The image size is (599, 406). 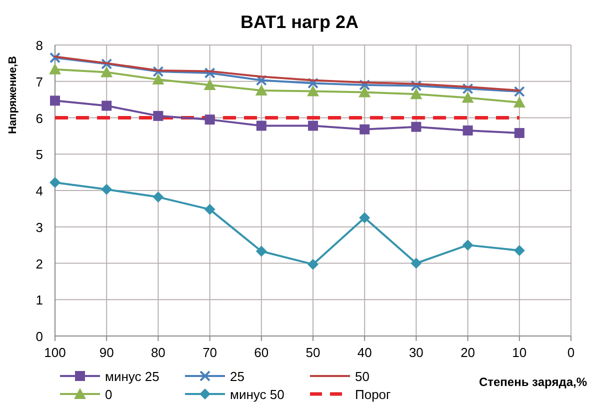 What do you see at coordinates (158, 352) in the screenshot?
I see `x-tick-label: 80` at bounding box center [158, 352].